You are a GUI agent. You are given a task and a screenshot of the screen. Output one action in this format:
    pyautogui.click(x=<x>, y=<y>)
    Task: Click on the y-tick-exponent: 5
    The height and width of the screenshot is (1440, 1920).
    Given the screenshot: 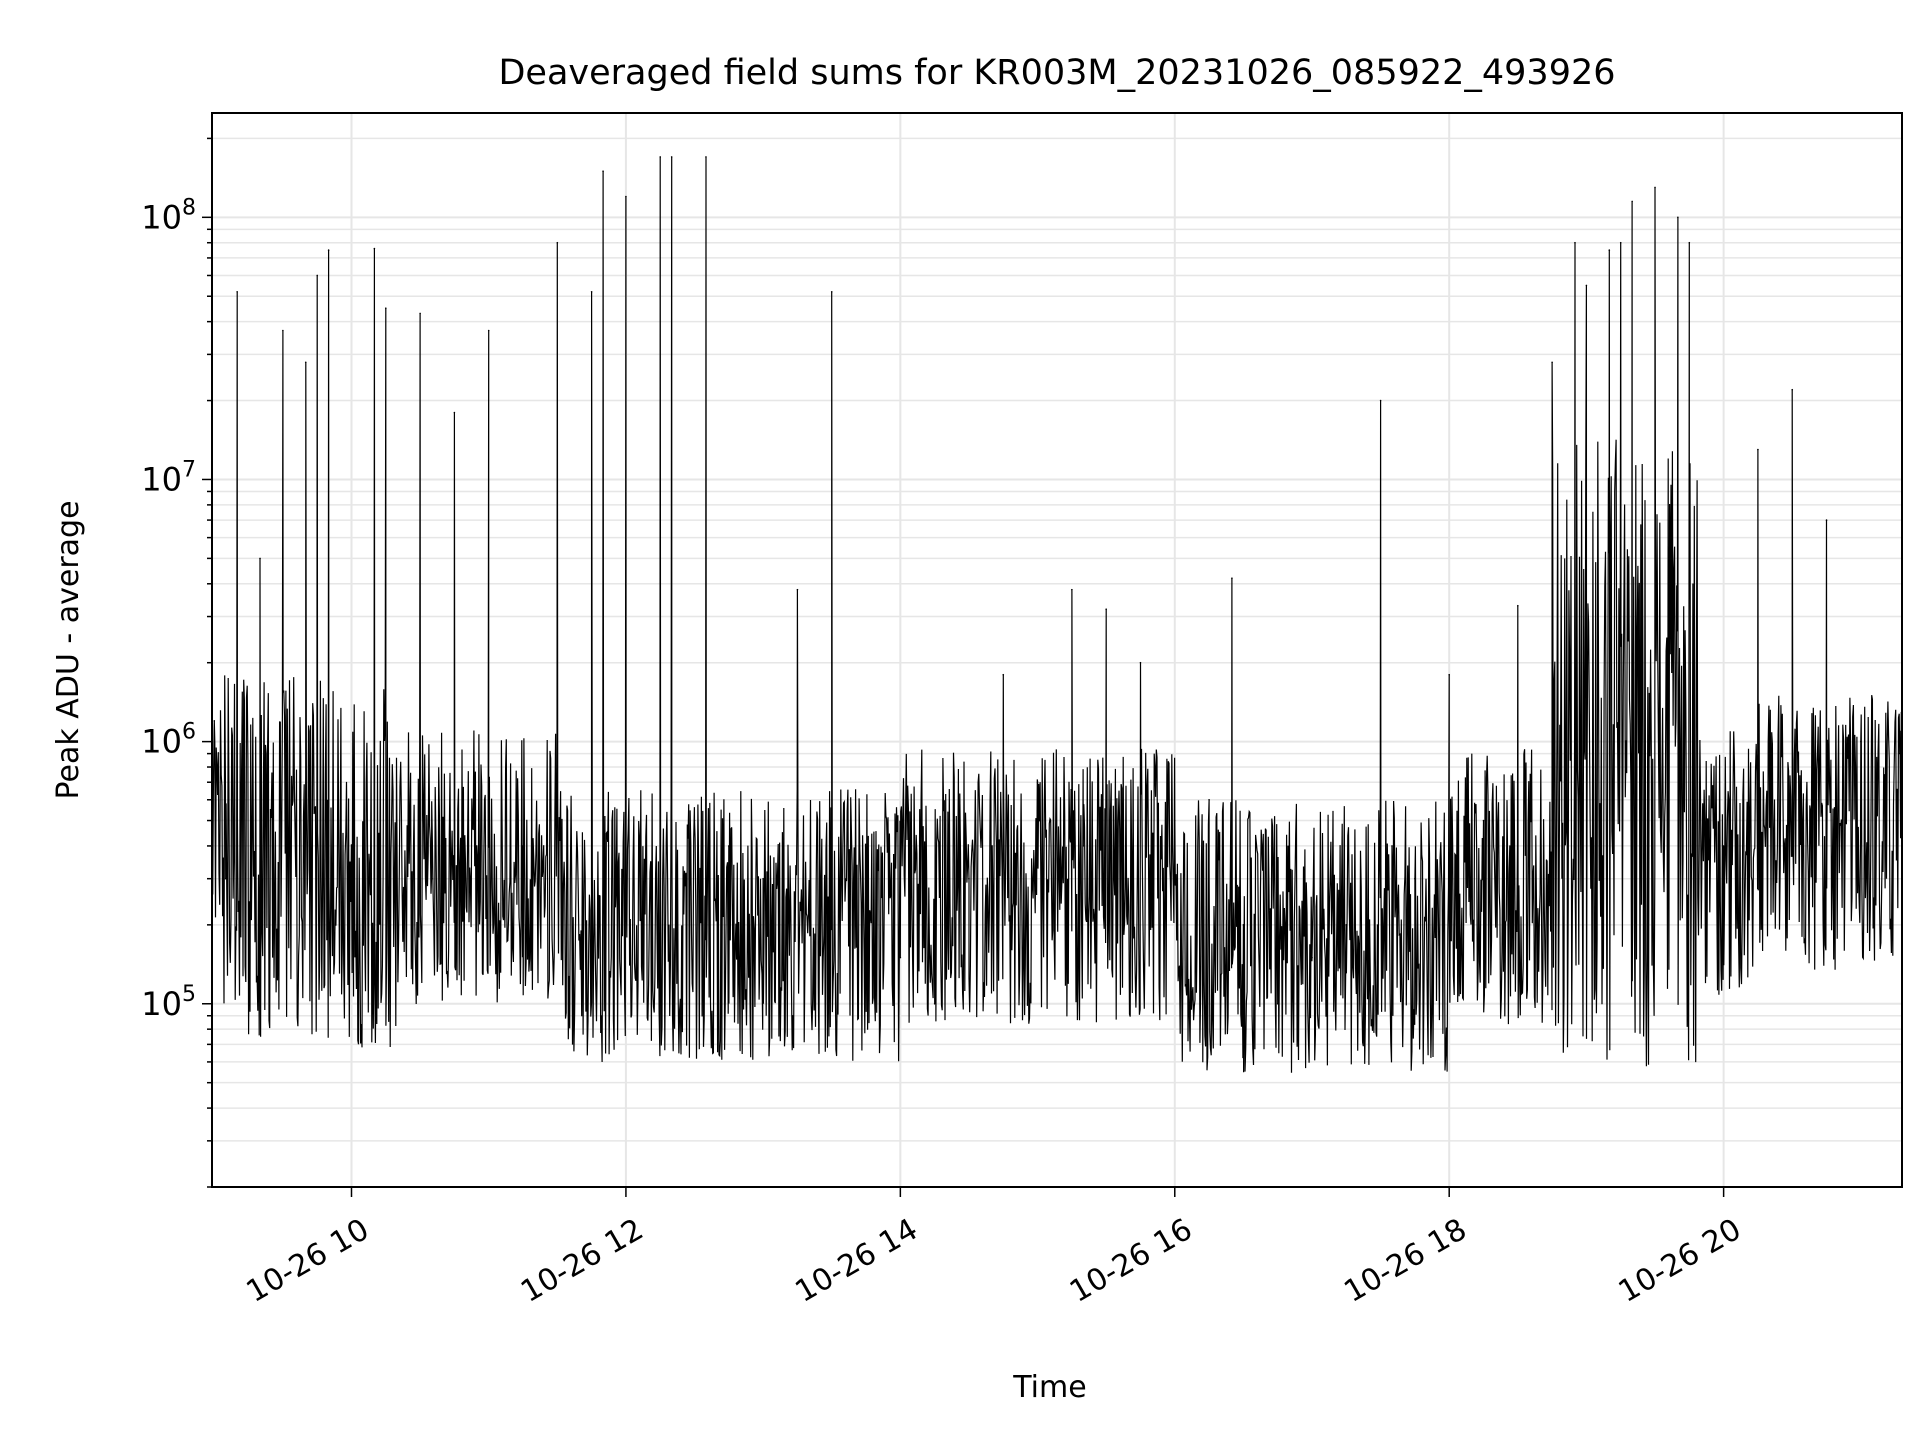 What is the action you would take?
    pyautogui.click(x=189, y=994)
    